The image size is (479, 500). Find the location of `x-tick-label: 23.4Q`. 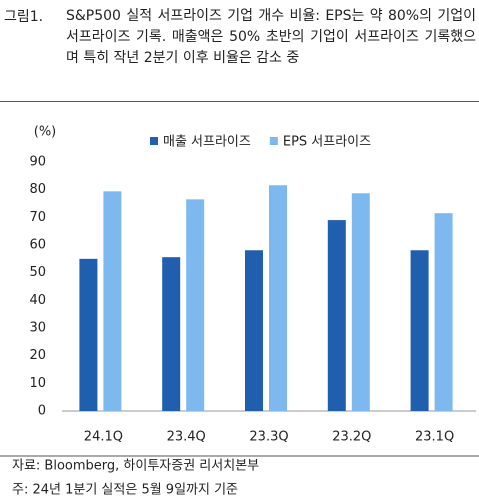

x-tick-label: 23.4Q is located at coordinates (186, 437).